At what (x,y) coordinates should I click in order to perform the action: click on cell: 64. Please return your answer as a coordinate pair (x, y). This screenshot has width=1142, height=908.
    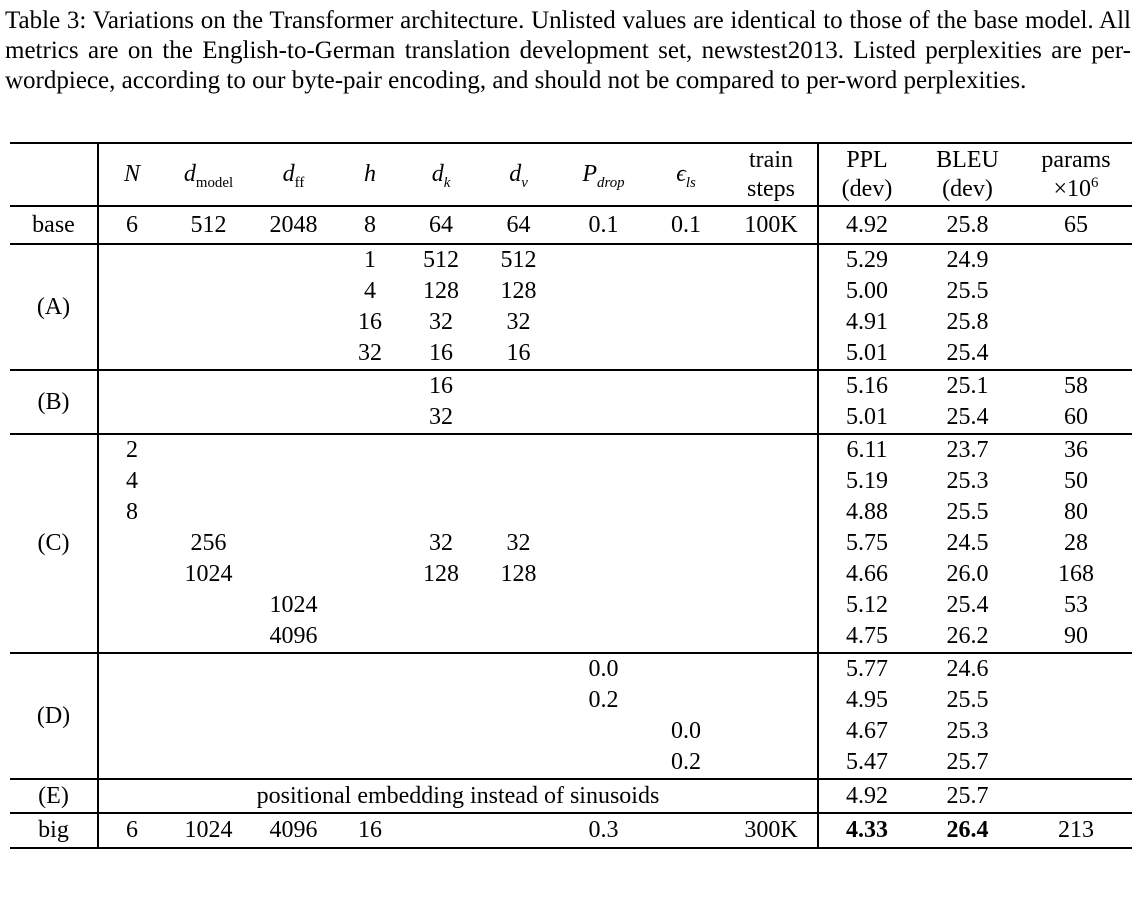
    Looking at the image, I should click on (518, 224).